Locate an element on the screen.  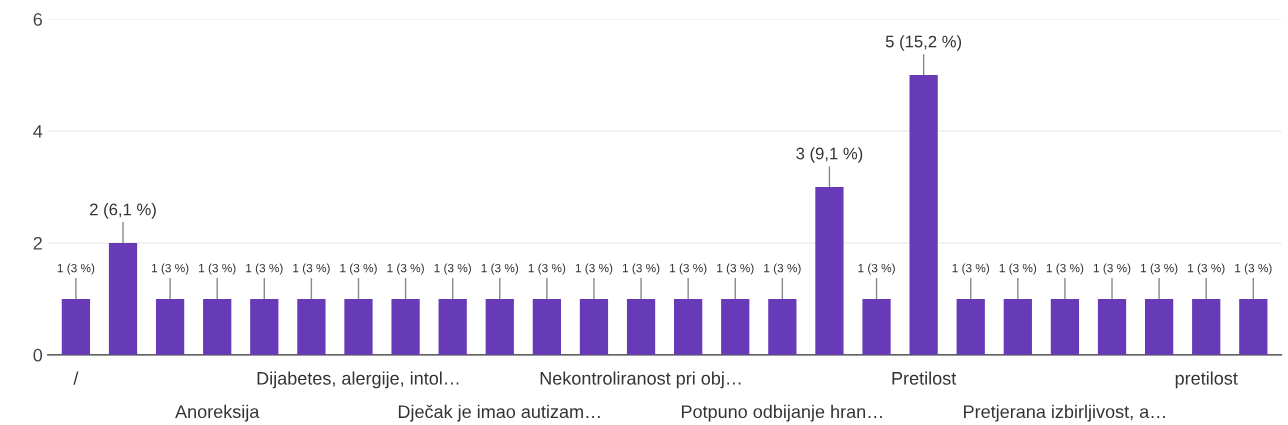
x-tick-label: / is located at coordinates (76, 378).